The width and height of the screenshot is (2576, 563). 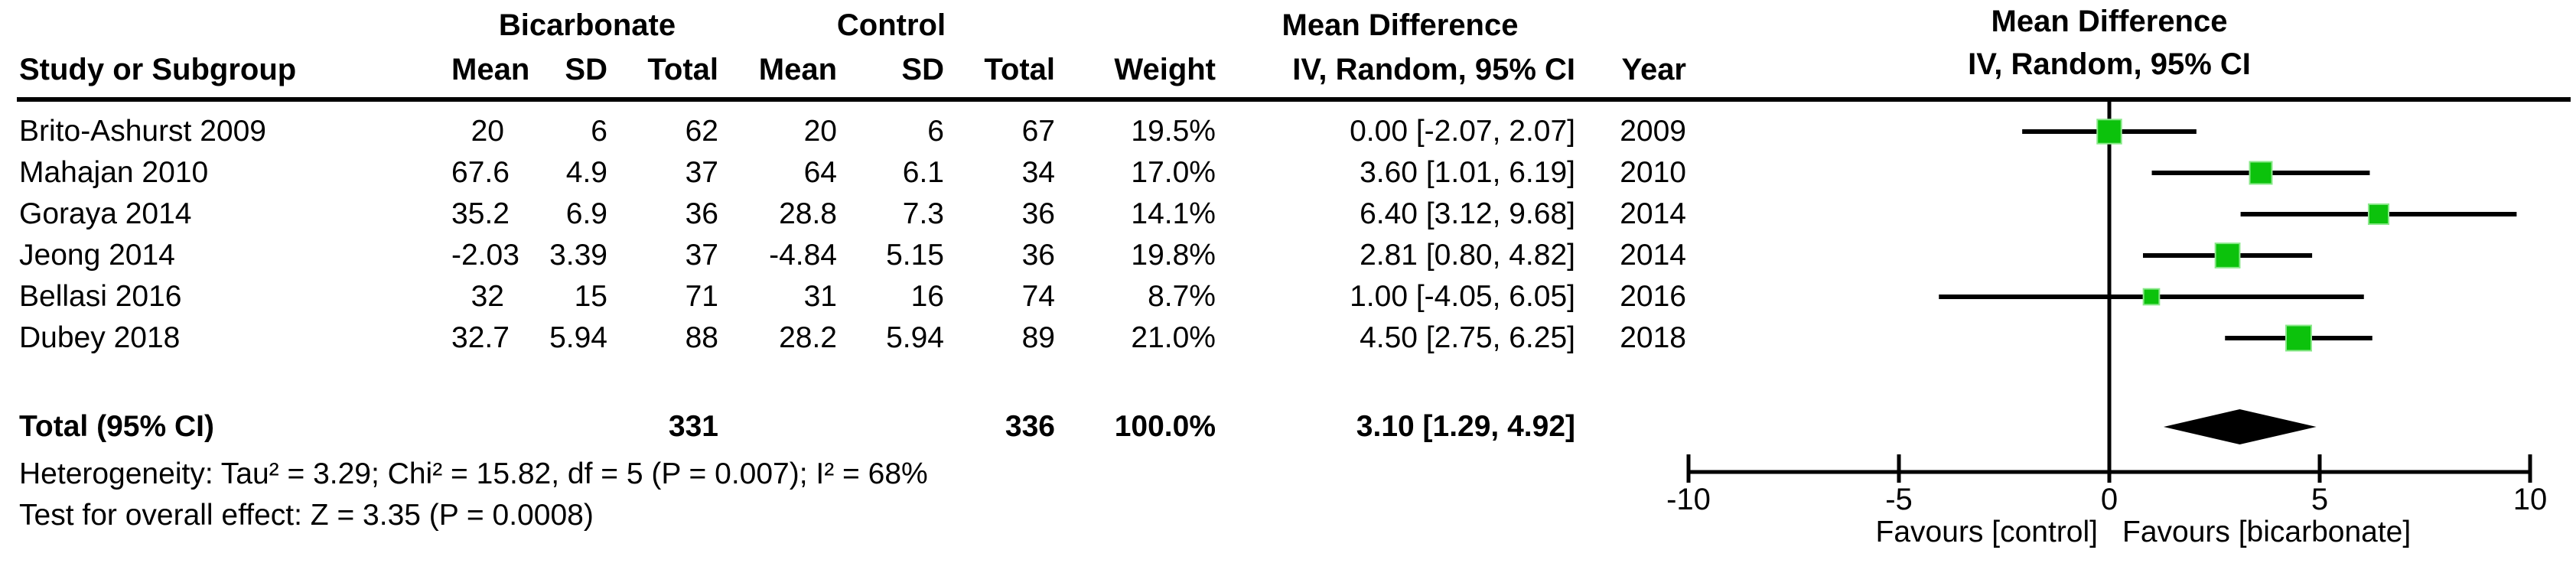 I want to click on bic-total: 71, so click(x=702, y=297).